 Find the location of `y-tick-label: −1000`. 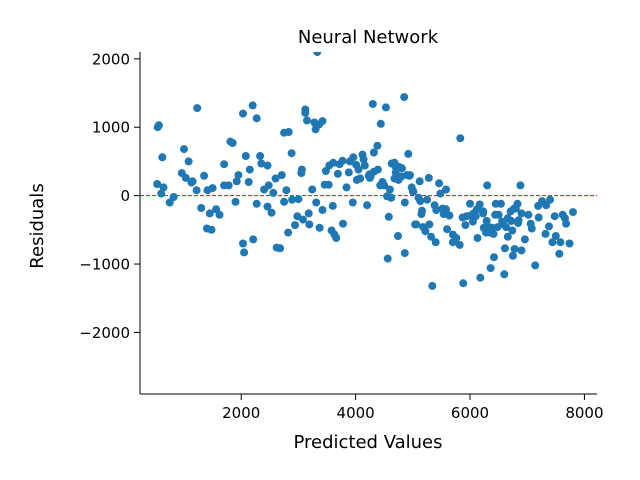

y-tick-label: −1000 is located at coordinates (104, 265).